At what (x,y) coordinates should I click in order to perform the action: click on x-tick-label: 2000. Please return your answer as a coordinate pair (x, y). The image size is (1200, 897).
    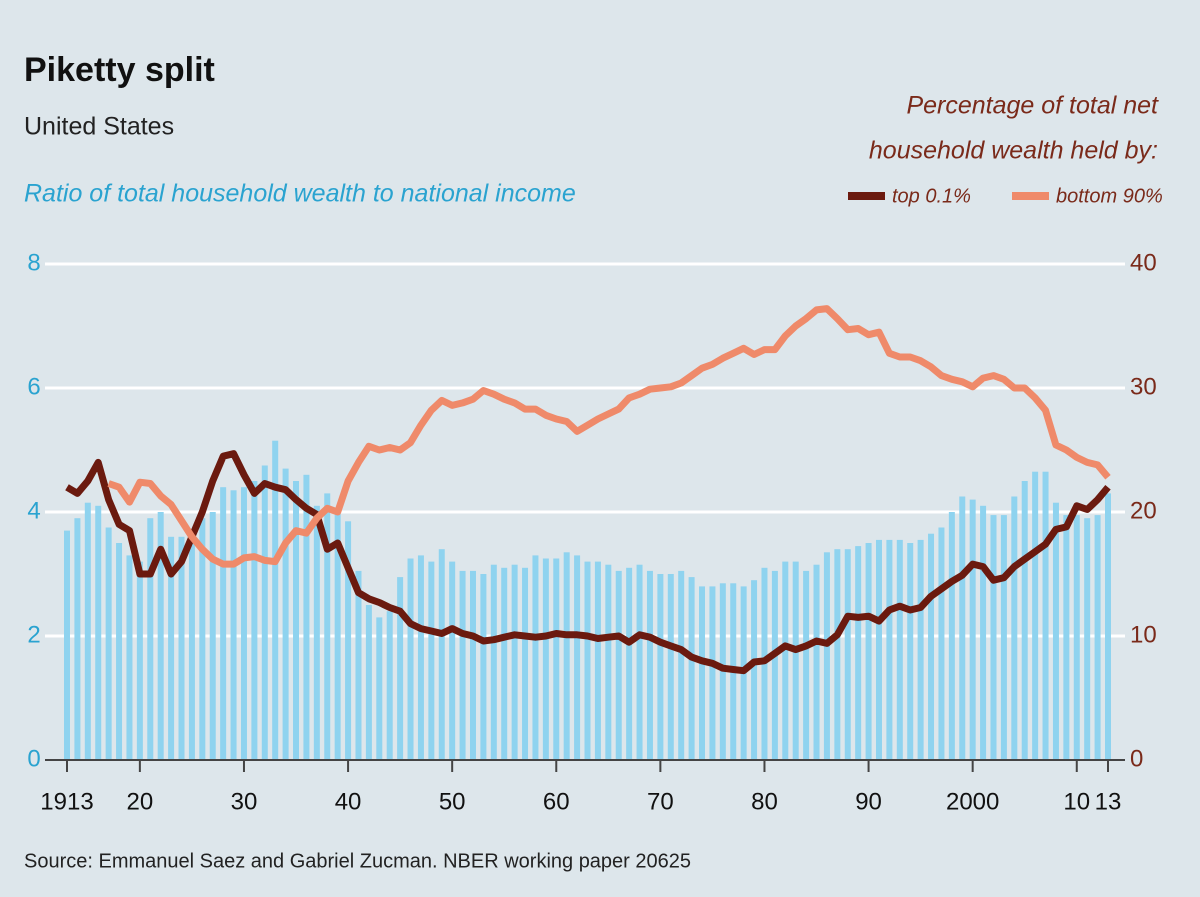
    Looking at the image, I should click on (972, 801).